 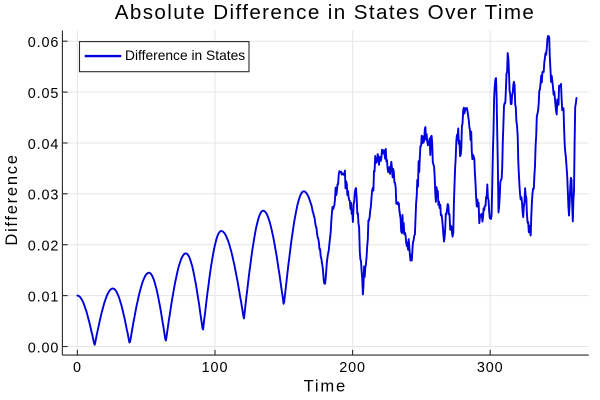 I want to click on svg-text: 0.06, so click(x=44, y=43).